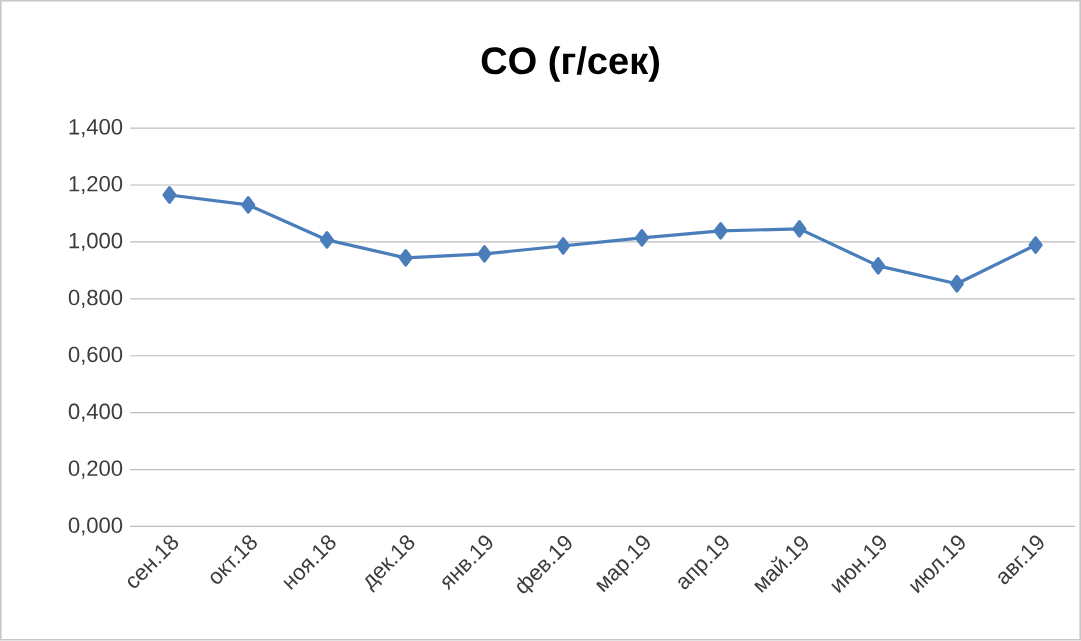  Describe the element at coordinates (95, 412) in the screenshot. I see `y-tick-label: 0,400` at that location.